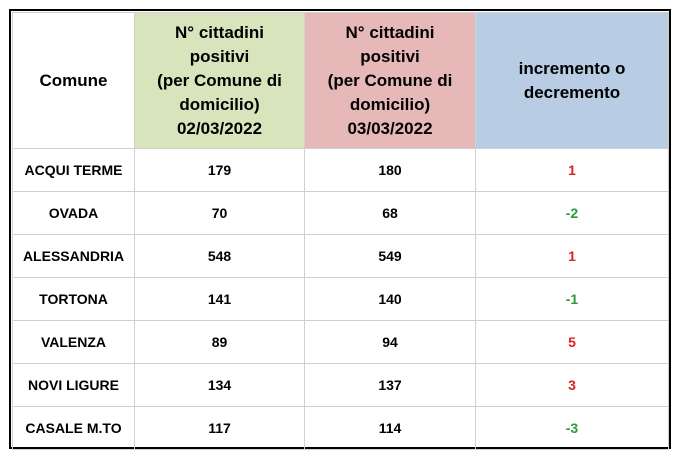  I want to click on cell-day1: 70, so click(219, 213).